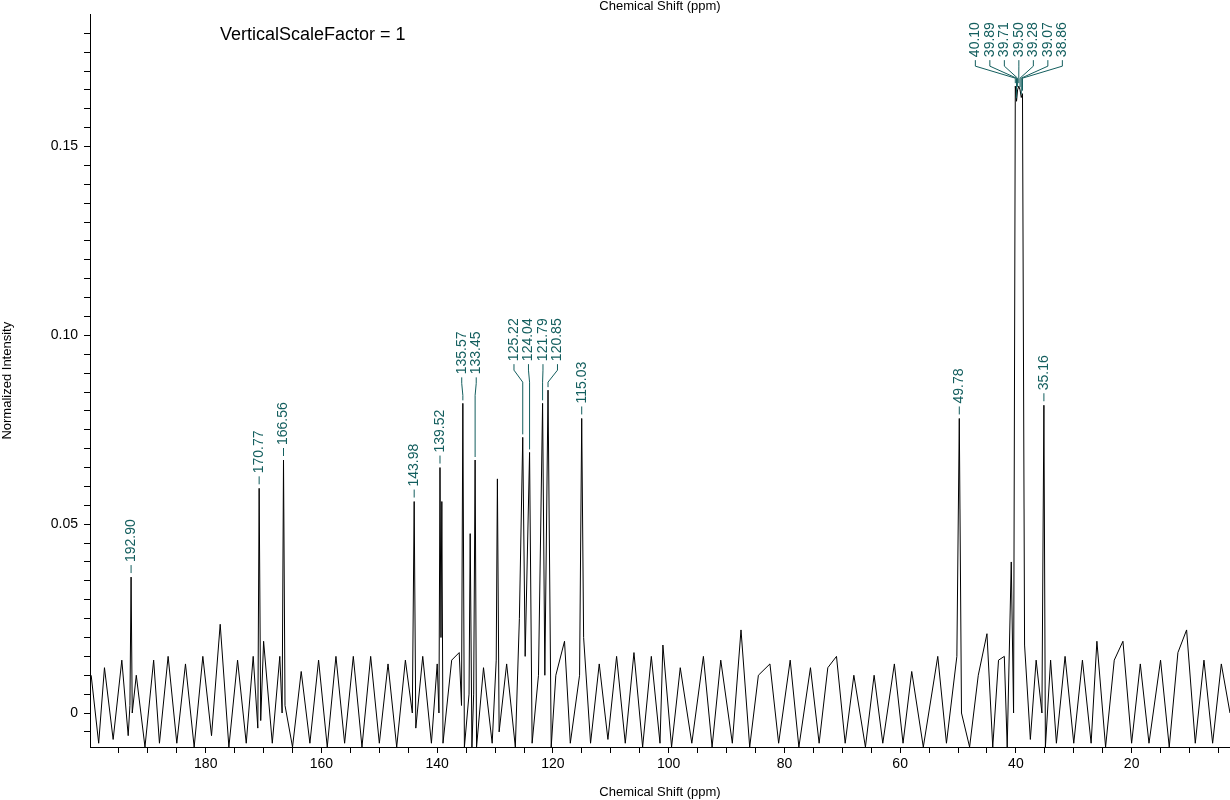 The height and width of the screenshot is (800, 1230). Describe the element at coordinates (660, 7) in the screenshot. I see `chart-title: Chemical Shift (ppm)` at that location.